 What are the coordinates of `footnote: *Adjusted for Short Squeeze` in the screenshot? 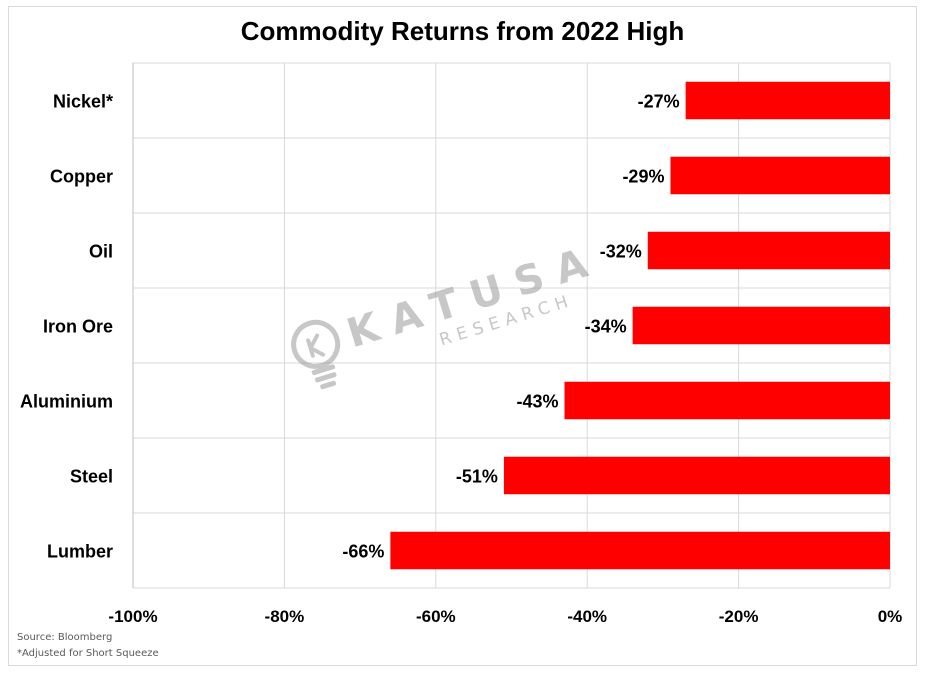 It's located at (88, 653).